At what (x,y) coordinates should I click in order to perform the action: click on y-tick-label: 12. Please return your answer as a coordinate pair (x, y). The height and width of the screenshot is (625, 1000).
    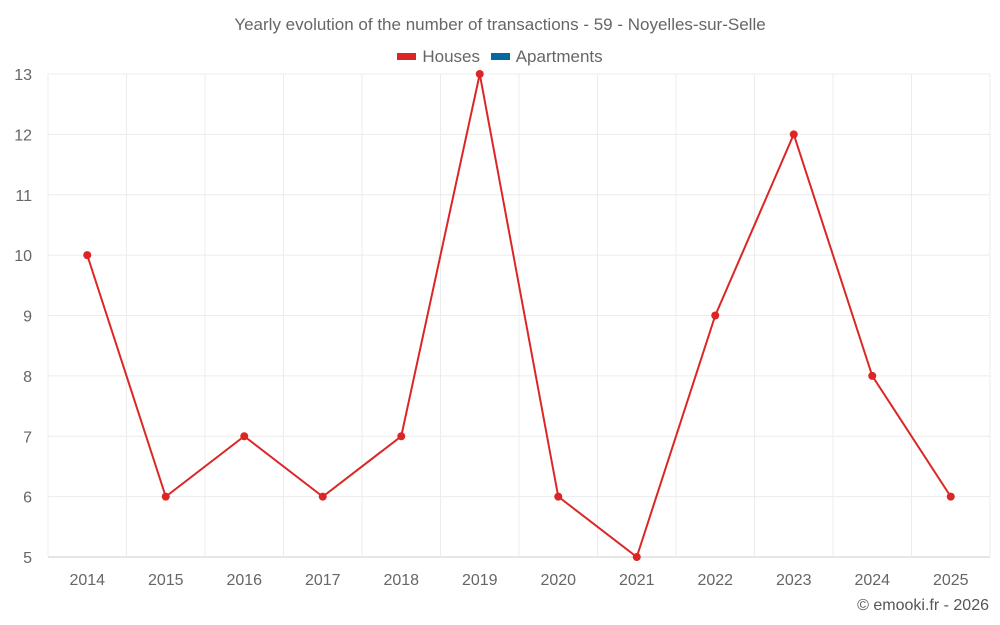
    Looking at the image, I should click on (23, 135).